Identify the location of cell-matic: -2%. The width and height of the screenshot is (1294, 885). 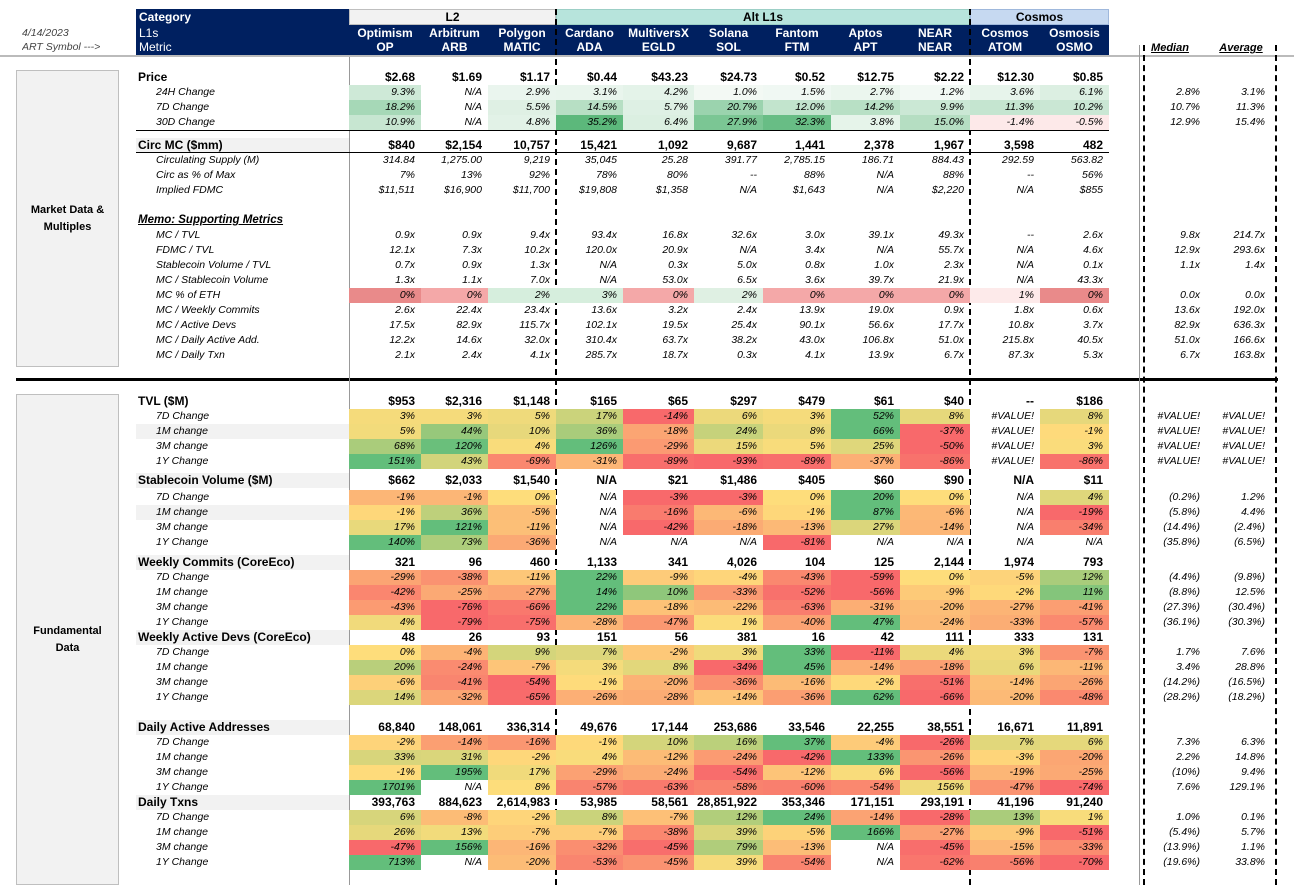
(522, 757).